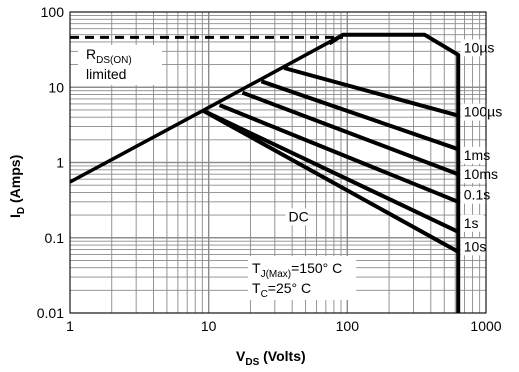 Image resolution: width=519 pixels, height=372 pixels. I want to click on y-tick-label: 0.01, so click(50, 313).